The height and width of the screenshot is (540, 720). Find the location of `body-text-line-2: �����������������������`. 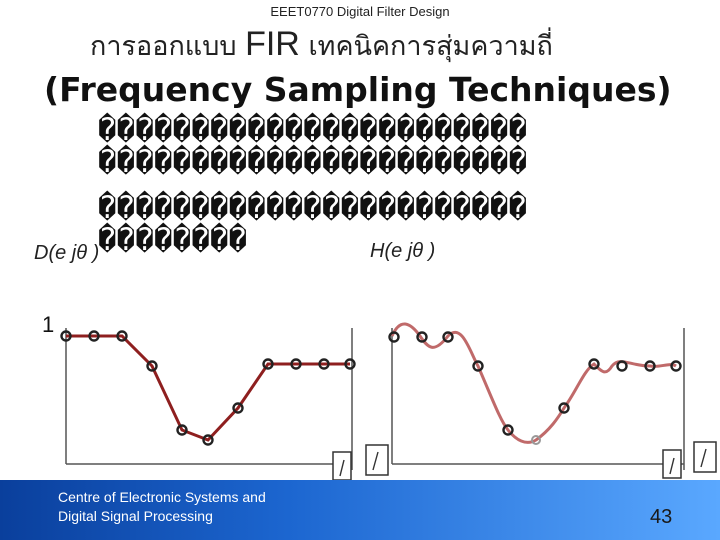

body-text-line-2: ����������������������� is located at coordinates (313, 162).